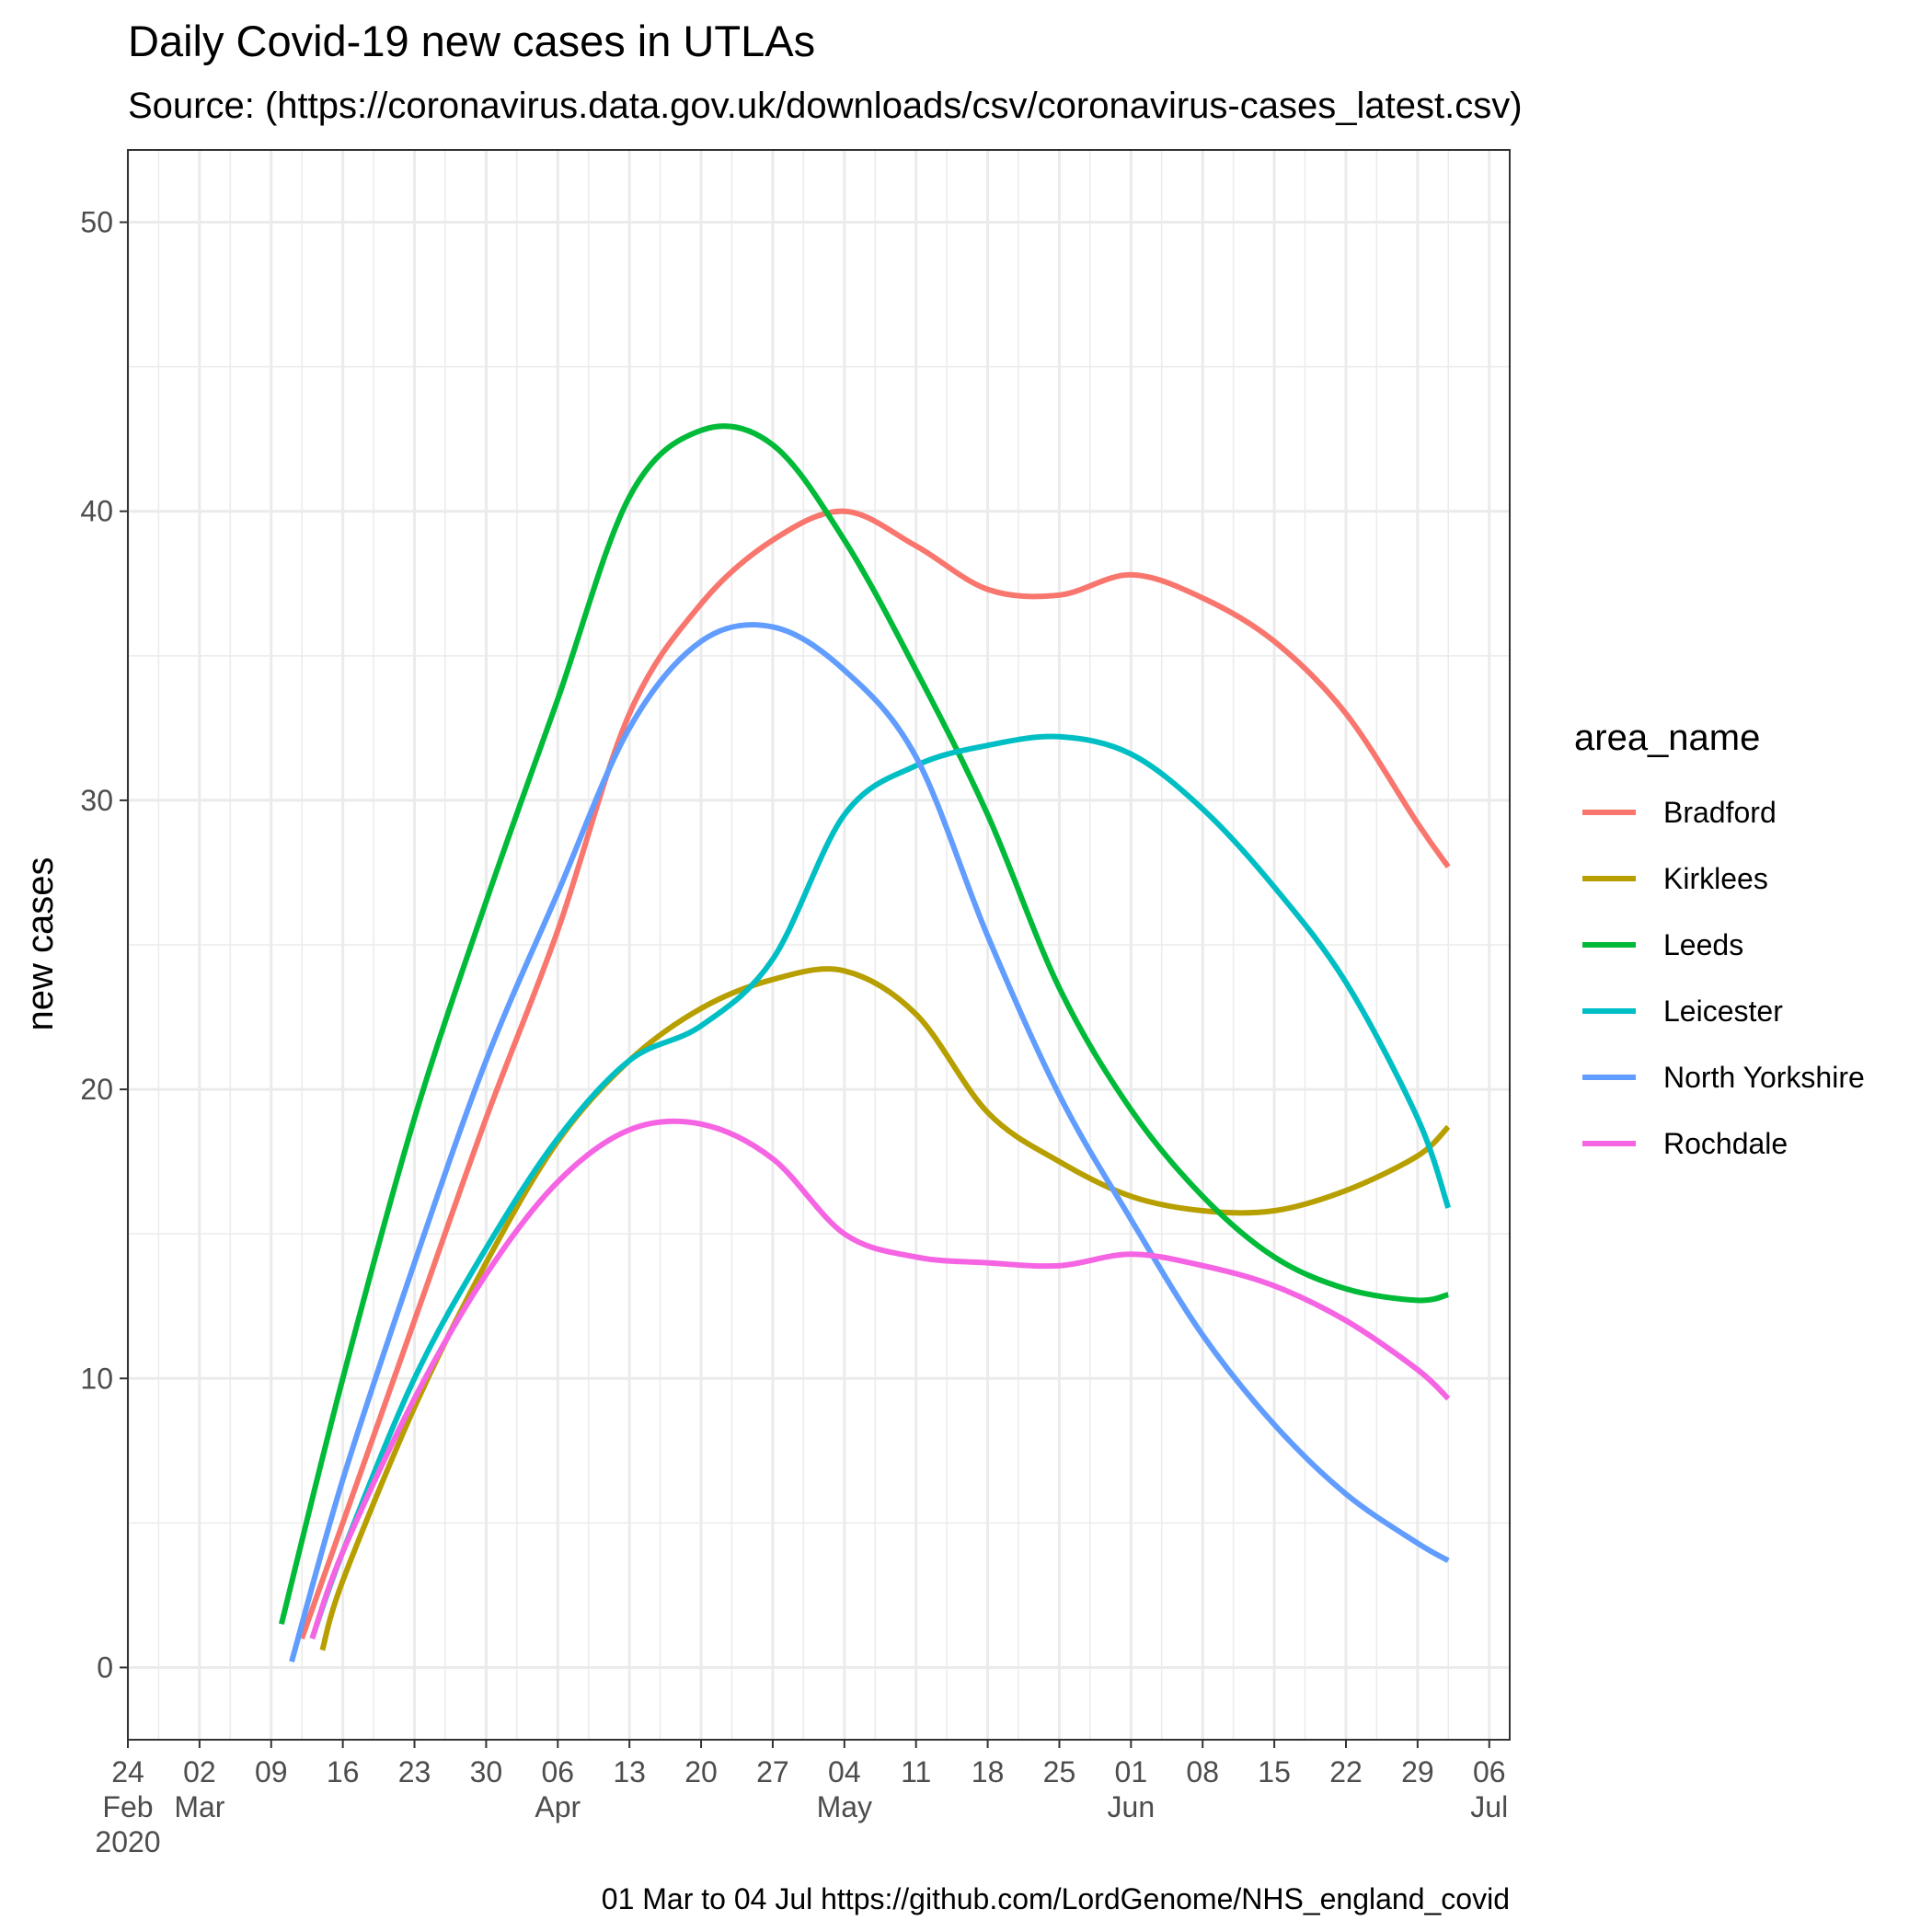 This screenshot has width=1932, height=1932. What do you see at coordinates (1202, 1771) in the screenshot?
I see `x-tick-label: 08` at bounding box center [1202, 1771].